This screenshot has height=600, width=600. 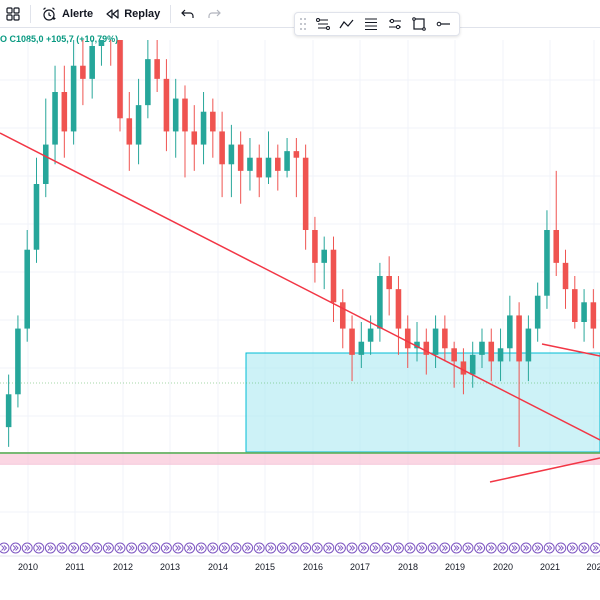 What do you see at coordinates (300, 458) in the screenshot?
I see `support-zone` at bounding box center [300, 458].